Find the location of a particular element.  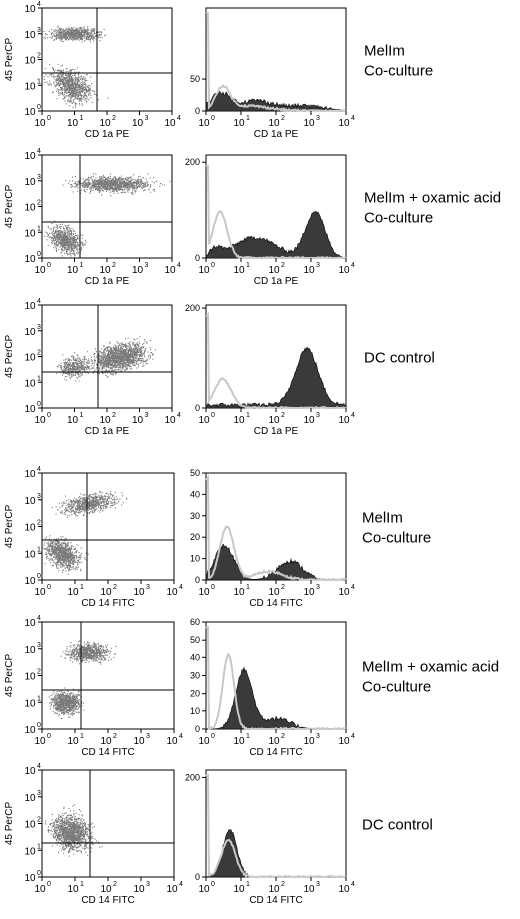

x-tick-exponent: 4 is located at coordinates (353, 118).